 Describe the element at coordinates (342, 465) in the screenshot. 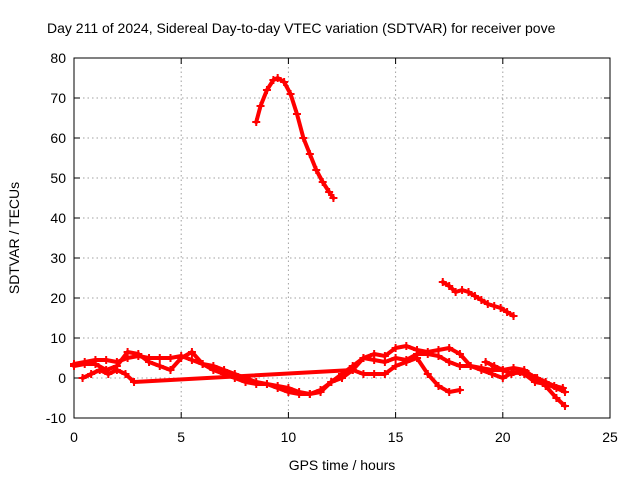

I see `x-axis-label: GPS time / hours` at that location.